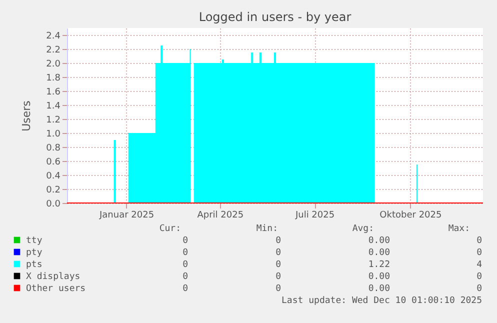  Describe the element at coordinates (53, 121) in the screenshot. I see `y-tick-label: 1.2` at that location.